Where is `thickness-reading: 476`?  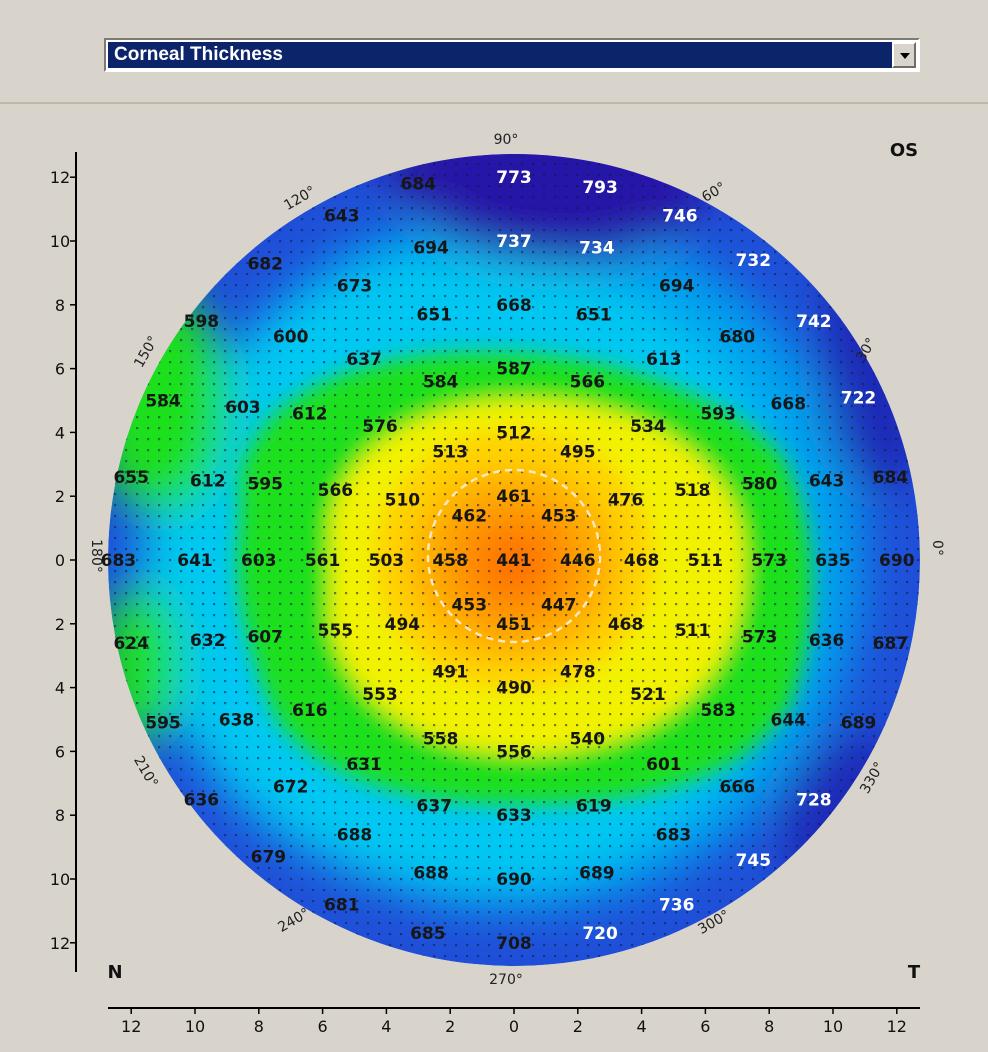
thickness-reading: 476 is located at coordinates (626, 500).